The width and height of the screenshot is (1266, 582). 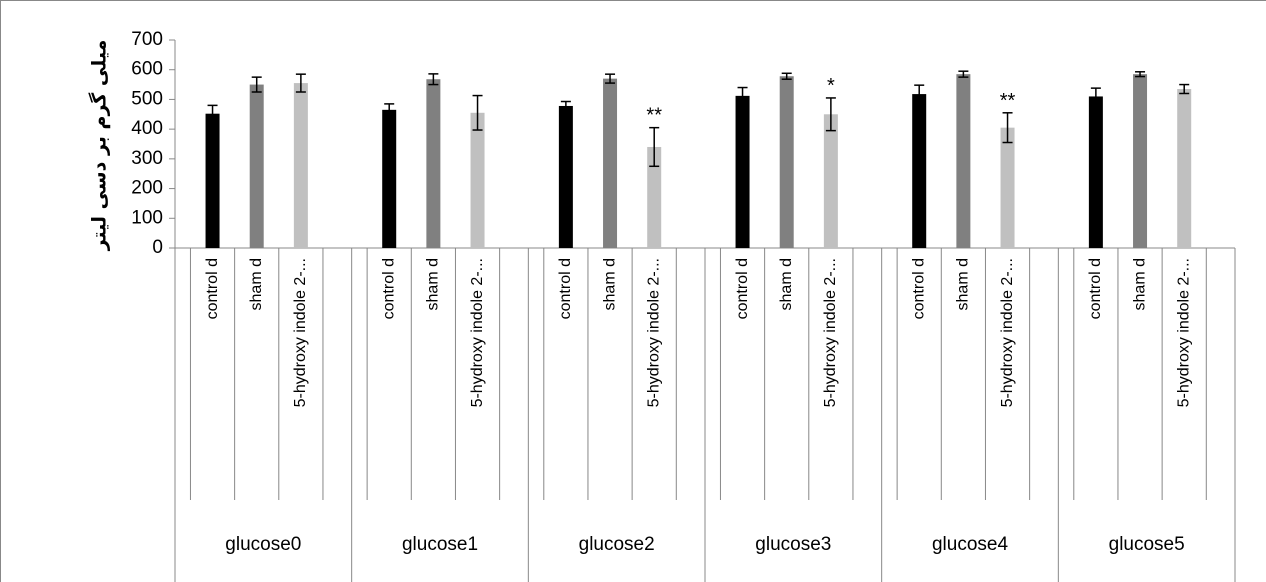 What do you see at coordinates (1147, 544) in the screenshot?
I see `group-label: glucose5` at bounding box center [1147, 544].